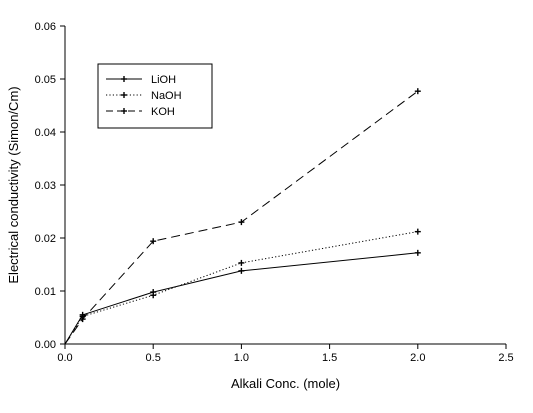 This screenshot has height=413, width=533. I want to click on y-tick-label: 0.02, so click(45, 239).